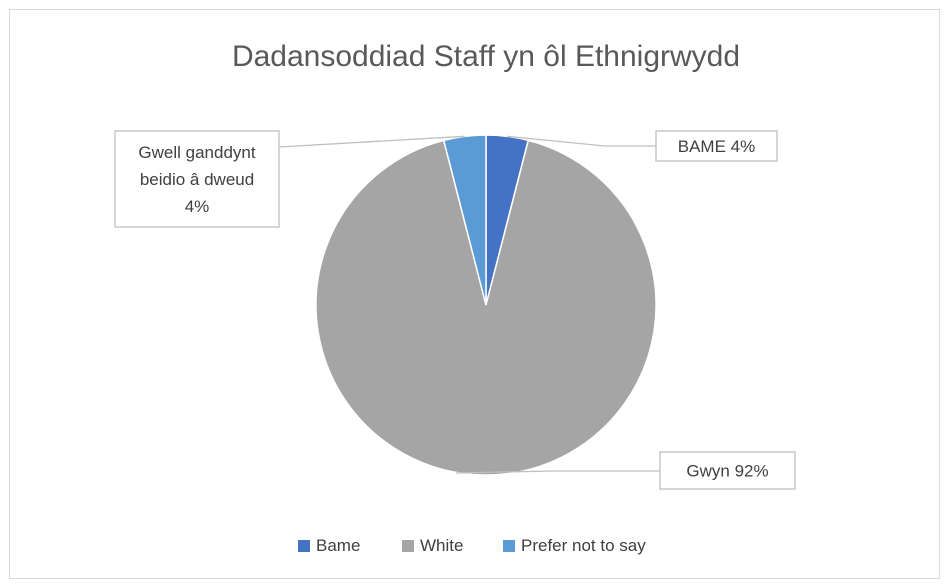 The height and width of the screenshot is (584, 951). What do you see at coordinates (441, 545) in the screenshot?
I see `legend-label-white: White` at bounding box center [441, 545].